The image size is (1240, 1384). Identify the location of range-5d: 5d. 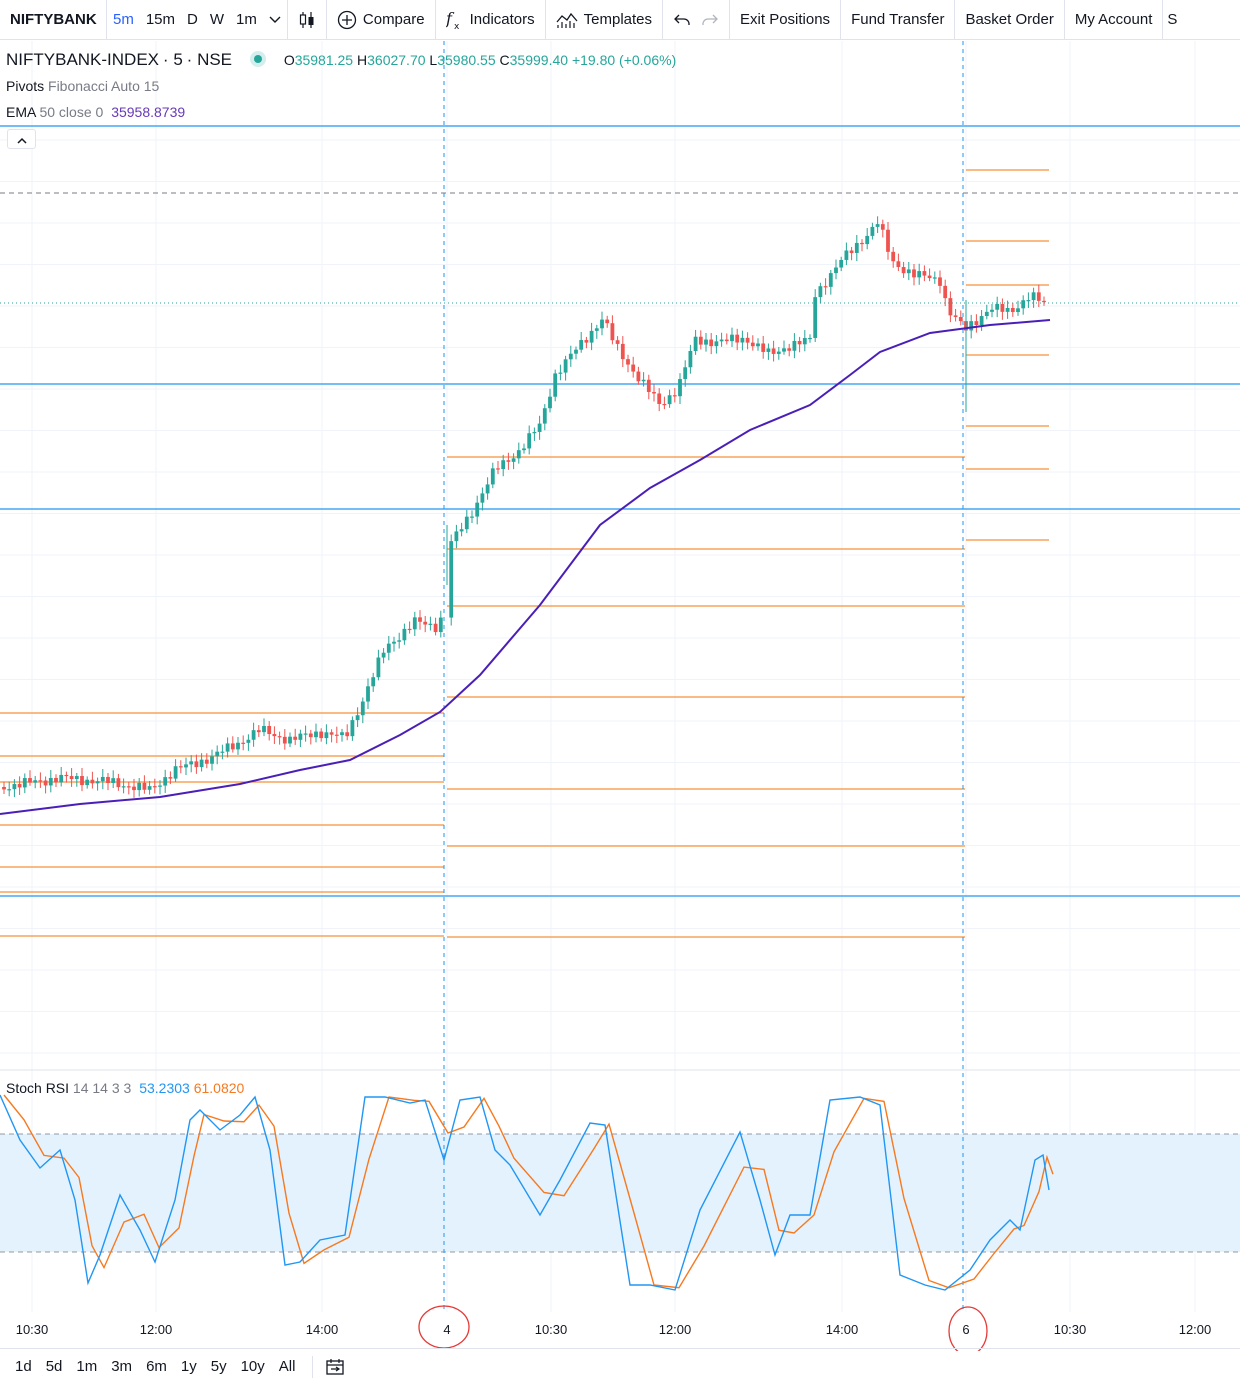
(54, 1366).